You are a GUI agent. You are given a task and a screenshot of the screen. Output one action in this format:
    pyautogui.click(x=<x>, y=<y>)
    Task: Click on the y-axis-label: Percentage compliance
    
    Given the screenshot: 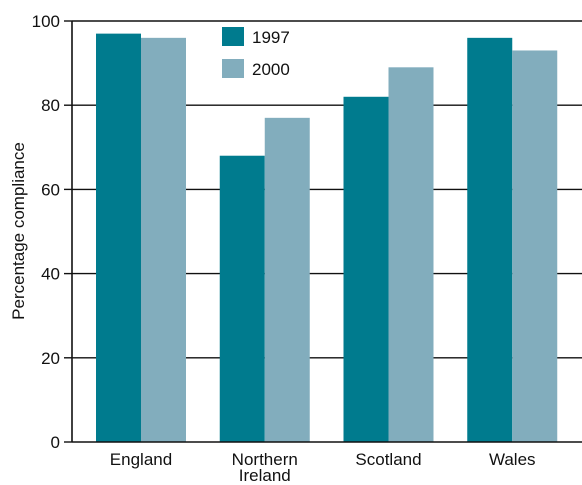 What is the action you would take?
    pyautogui.click(x=18, y=231)
    